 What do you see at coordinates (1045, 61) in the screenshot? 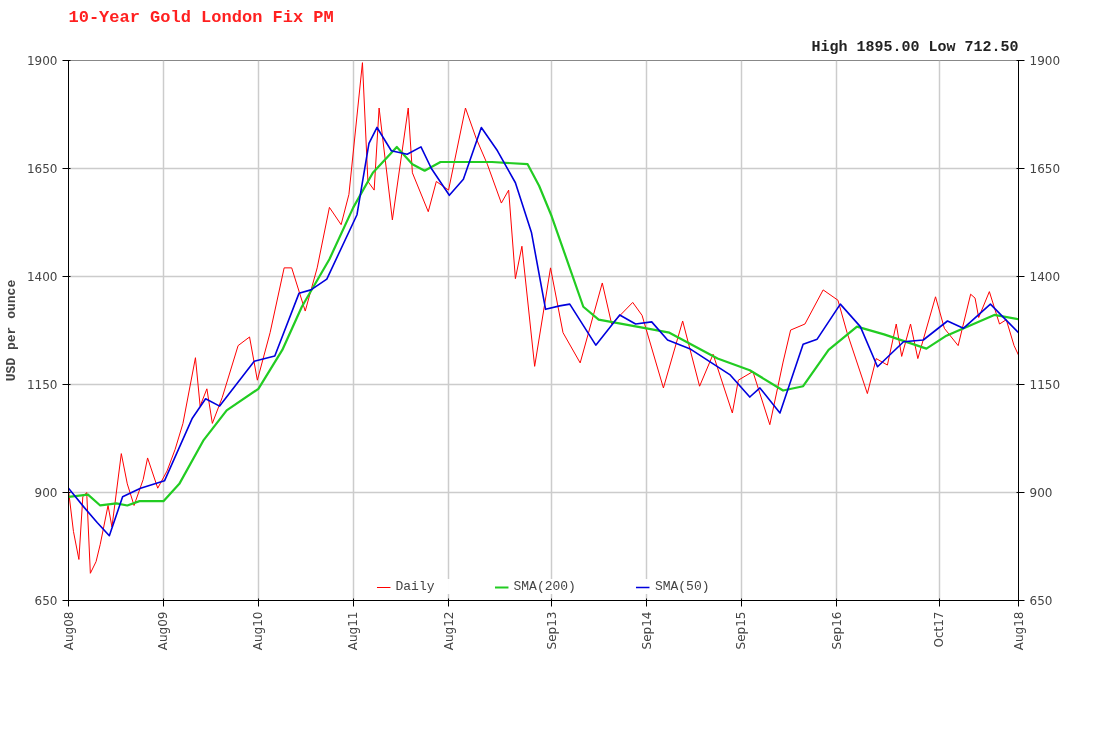
I see `y2-tick-label: 1900` at bounding box center [1045, 61].